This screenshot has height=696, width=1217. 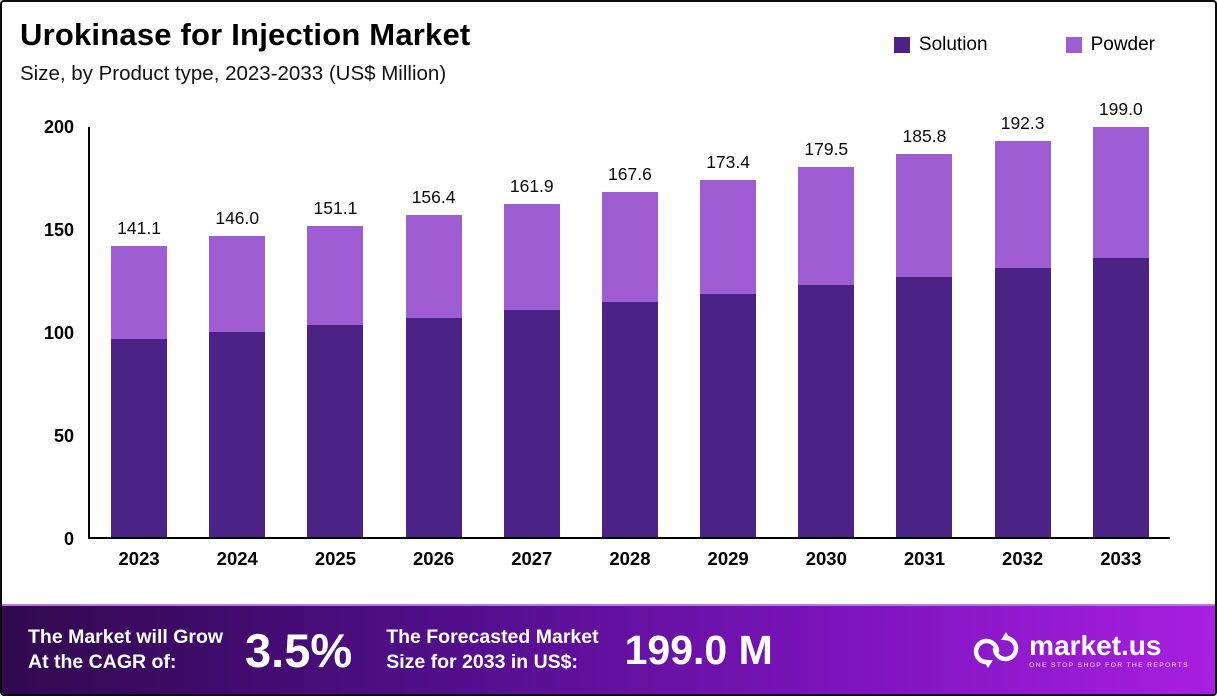 I want to click on bar-group-2032: 192.3, so click(x=1022, y=324).